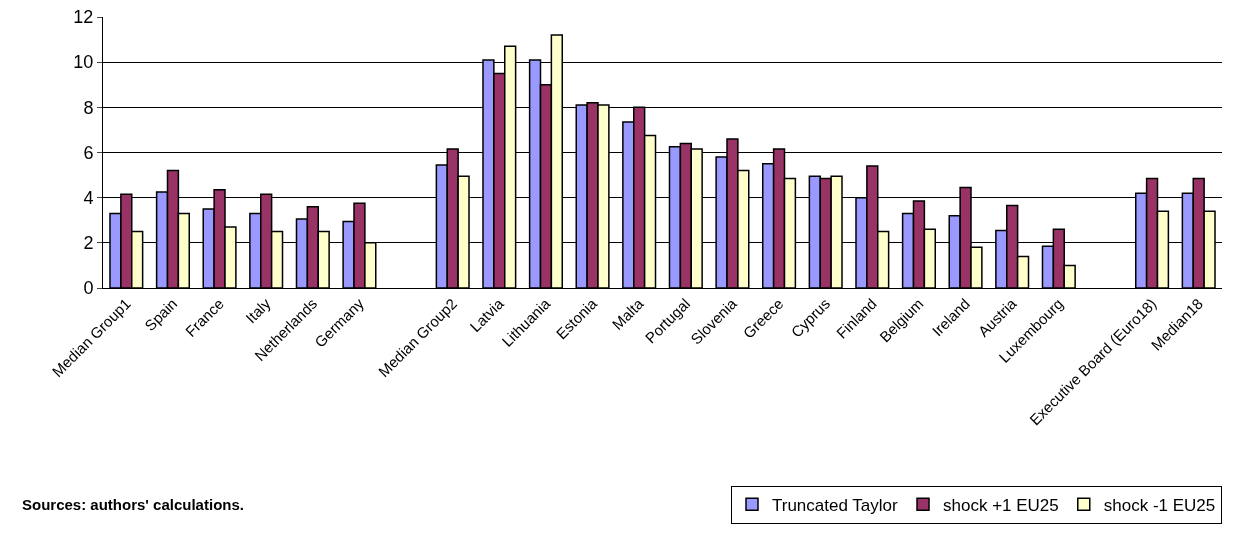 The width and height of the screenshot is (1243, 535). I want to click on y-tick-label: 0, so click(88, 288).